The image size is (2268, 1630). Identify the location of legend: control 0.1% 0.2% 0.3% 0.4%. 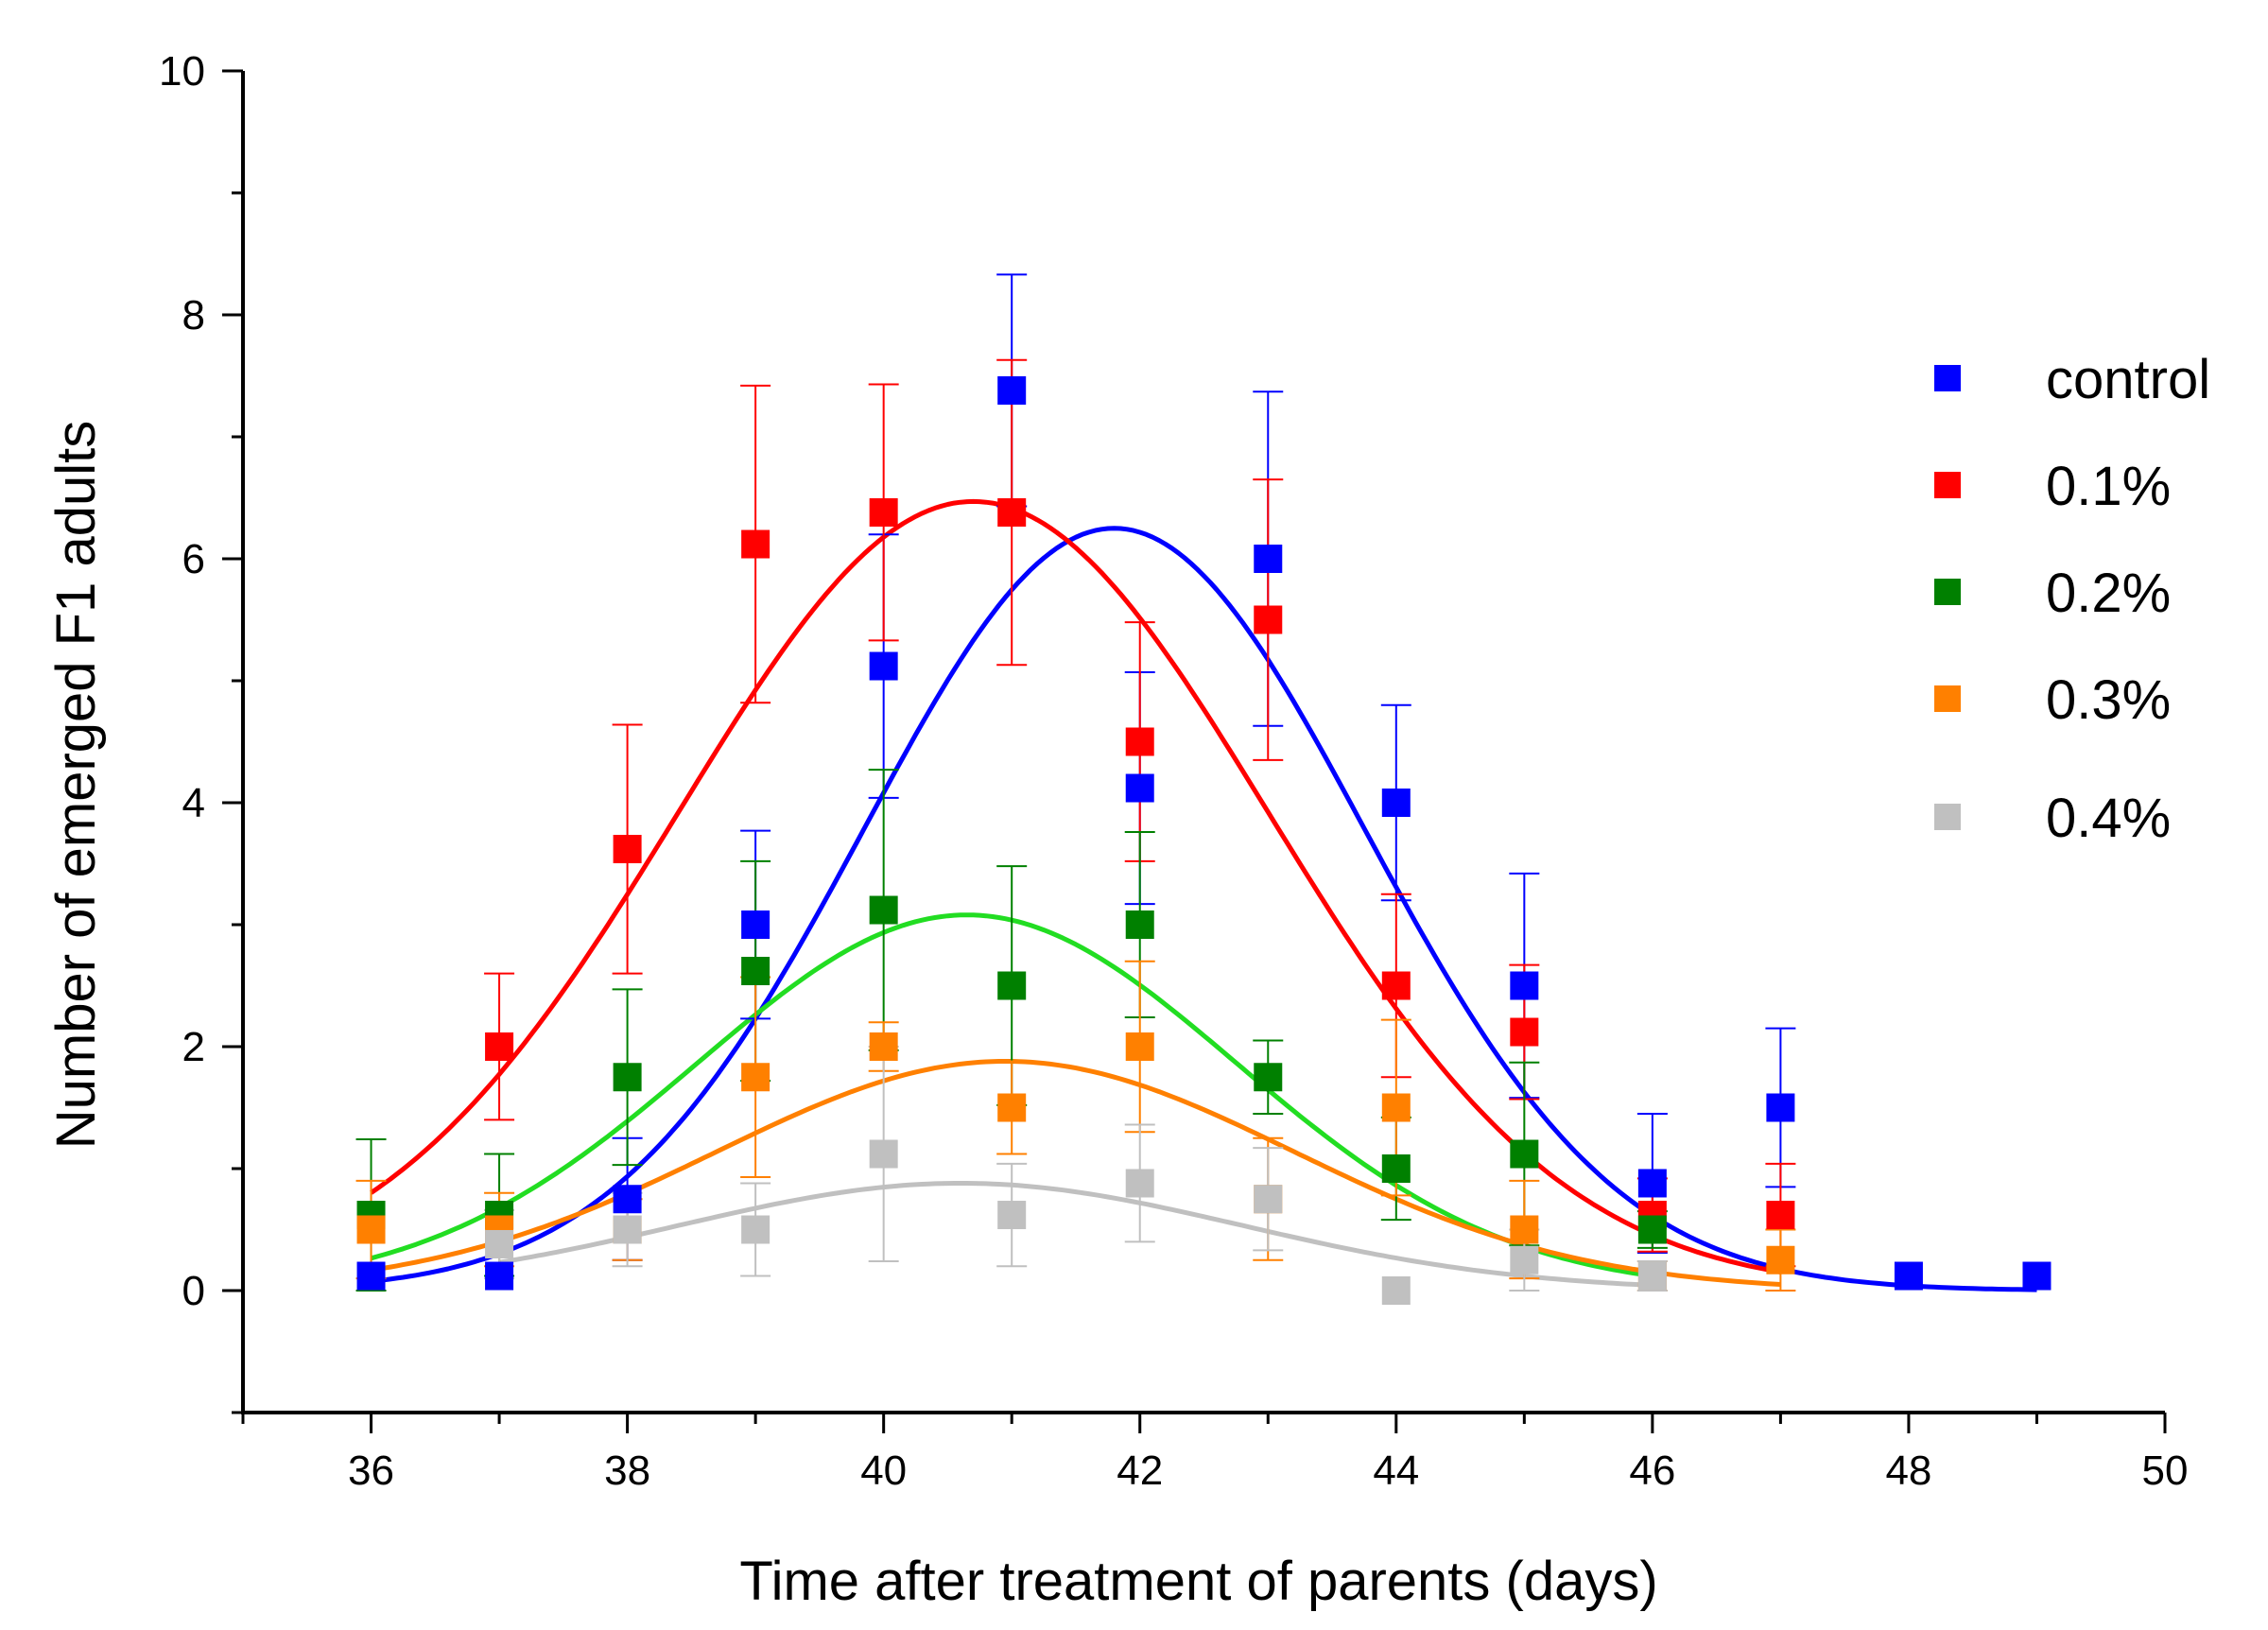
(2072, 599).